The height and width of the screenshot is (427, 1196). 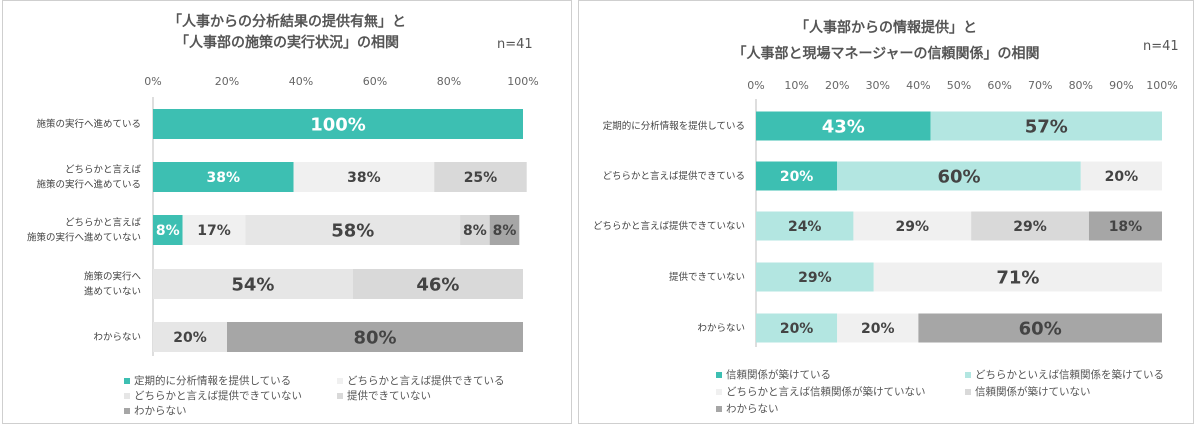 What do you see at coordinates (805, 227) in the screenshot?
I see `data-label: 24%` at bounding box center [805, 227].